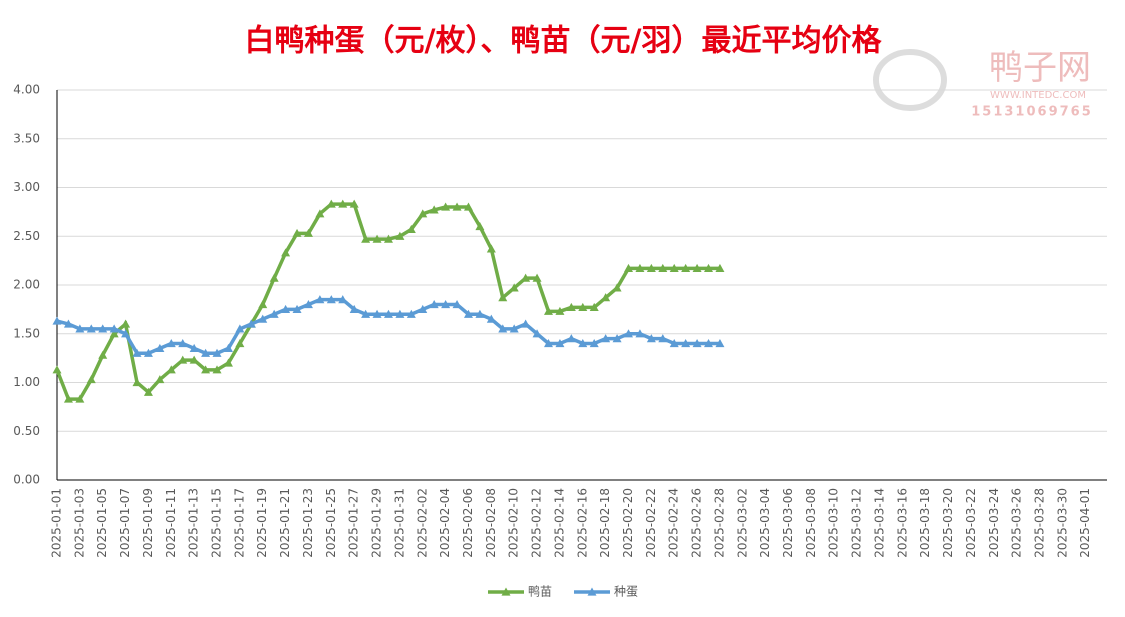 Image resolution: width=1125 pixels, height=617 pixels. Describe the element at coordinates (445, 523) in the screenshot. I see `x-tick-label: 2025-02-04` at that location.